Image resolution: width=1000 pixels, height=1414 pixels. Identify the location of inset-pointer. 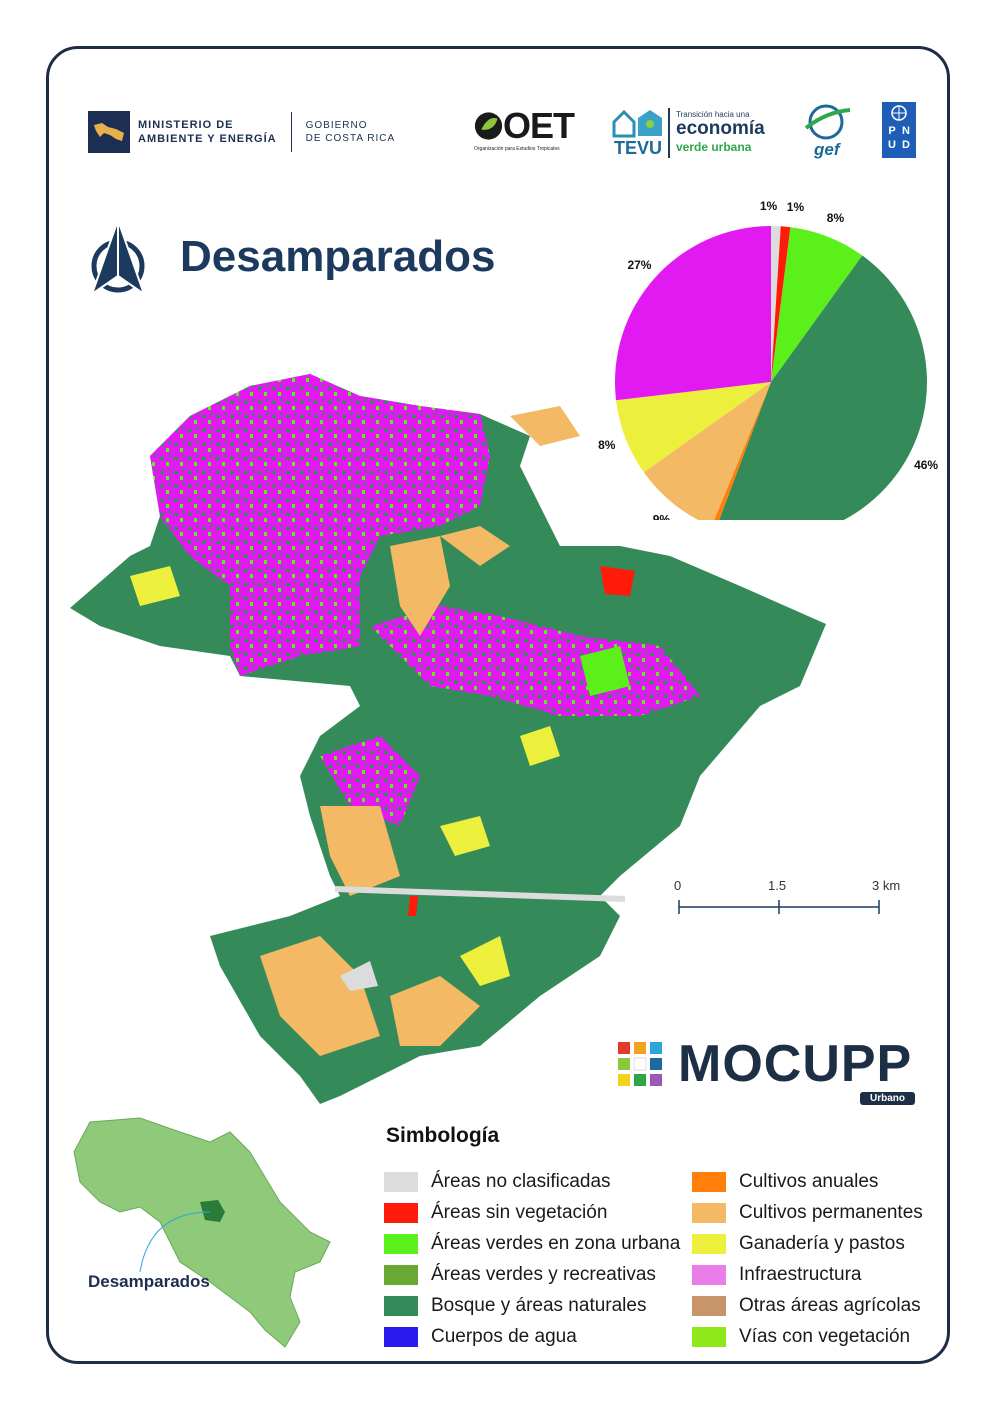
(175, 1242).